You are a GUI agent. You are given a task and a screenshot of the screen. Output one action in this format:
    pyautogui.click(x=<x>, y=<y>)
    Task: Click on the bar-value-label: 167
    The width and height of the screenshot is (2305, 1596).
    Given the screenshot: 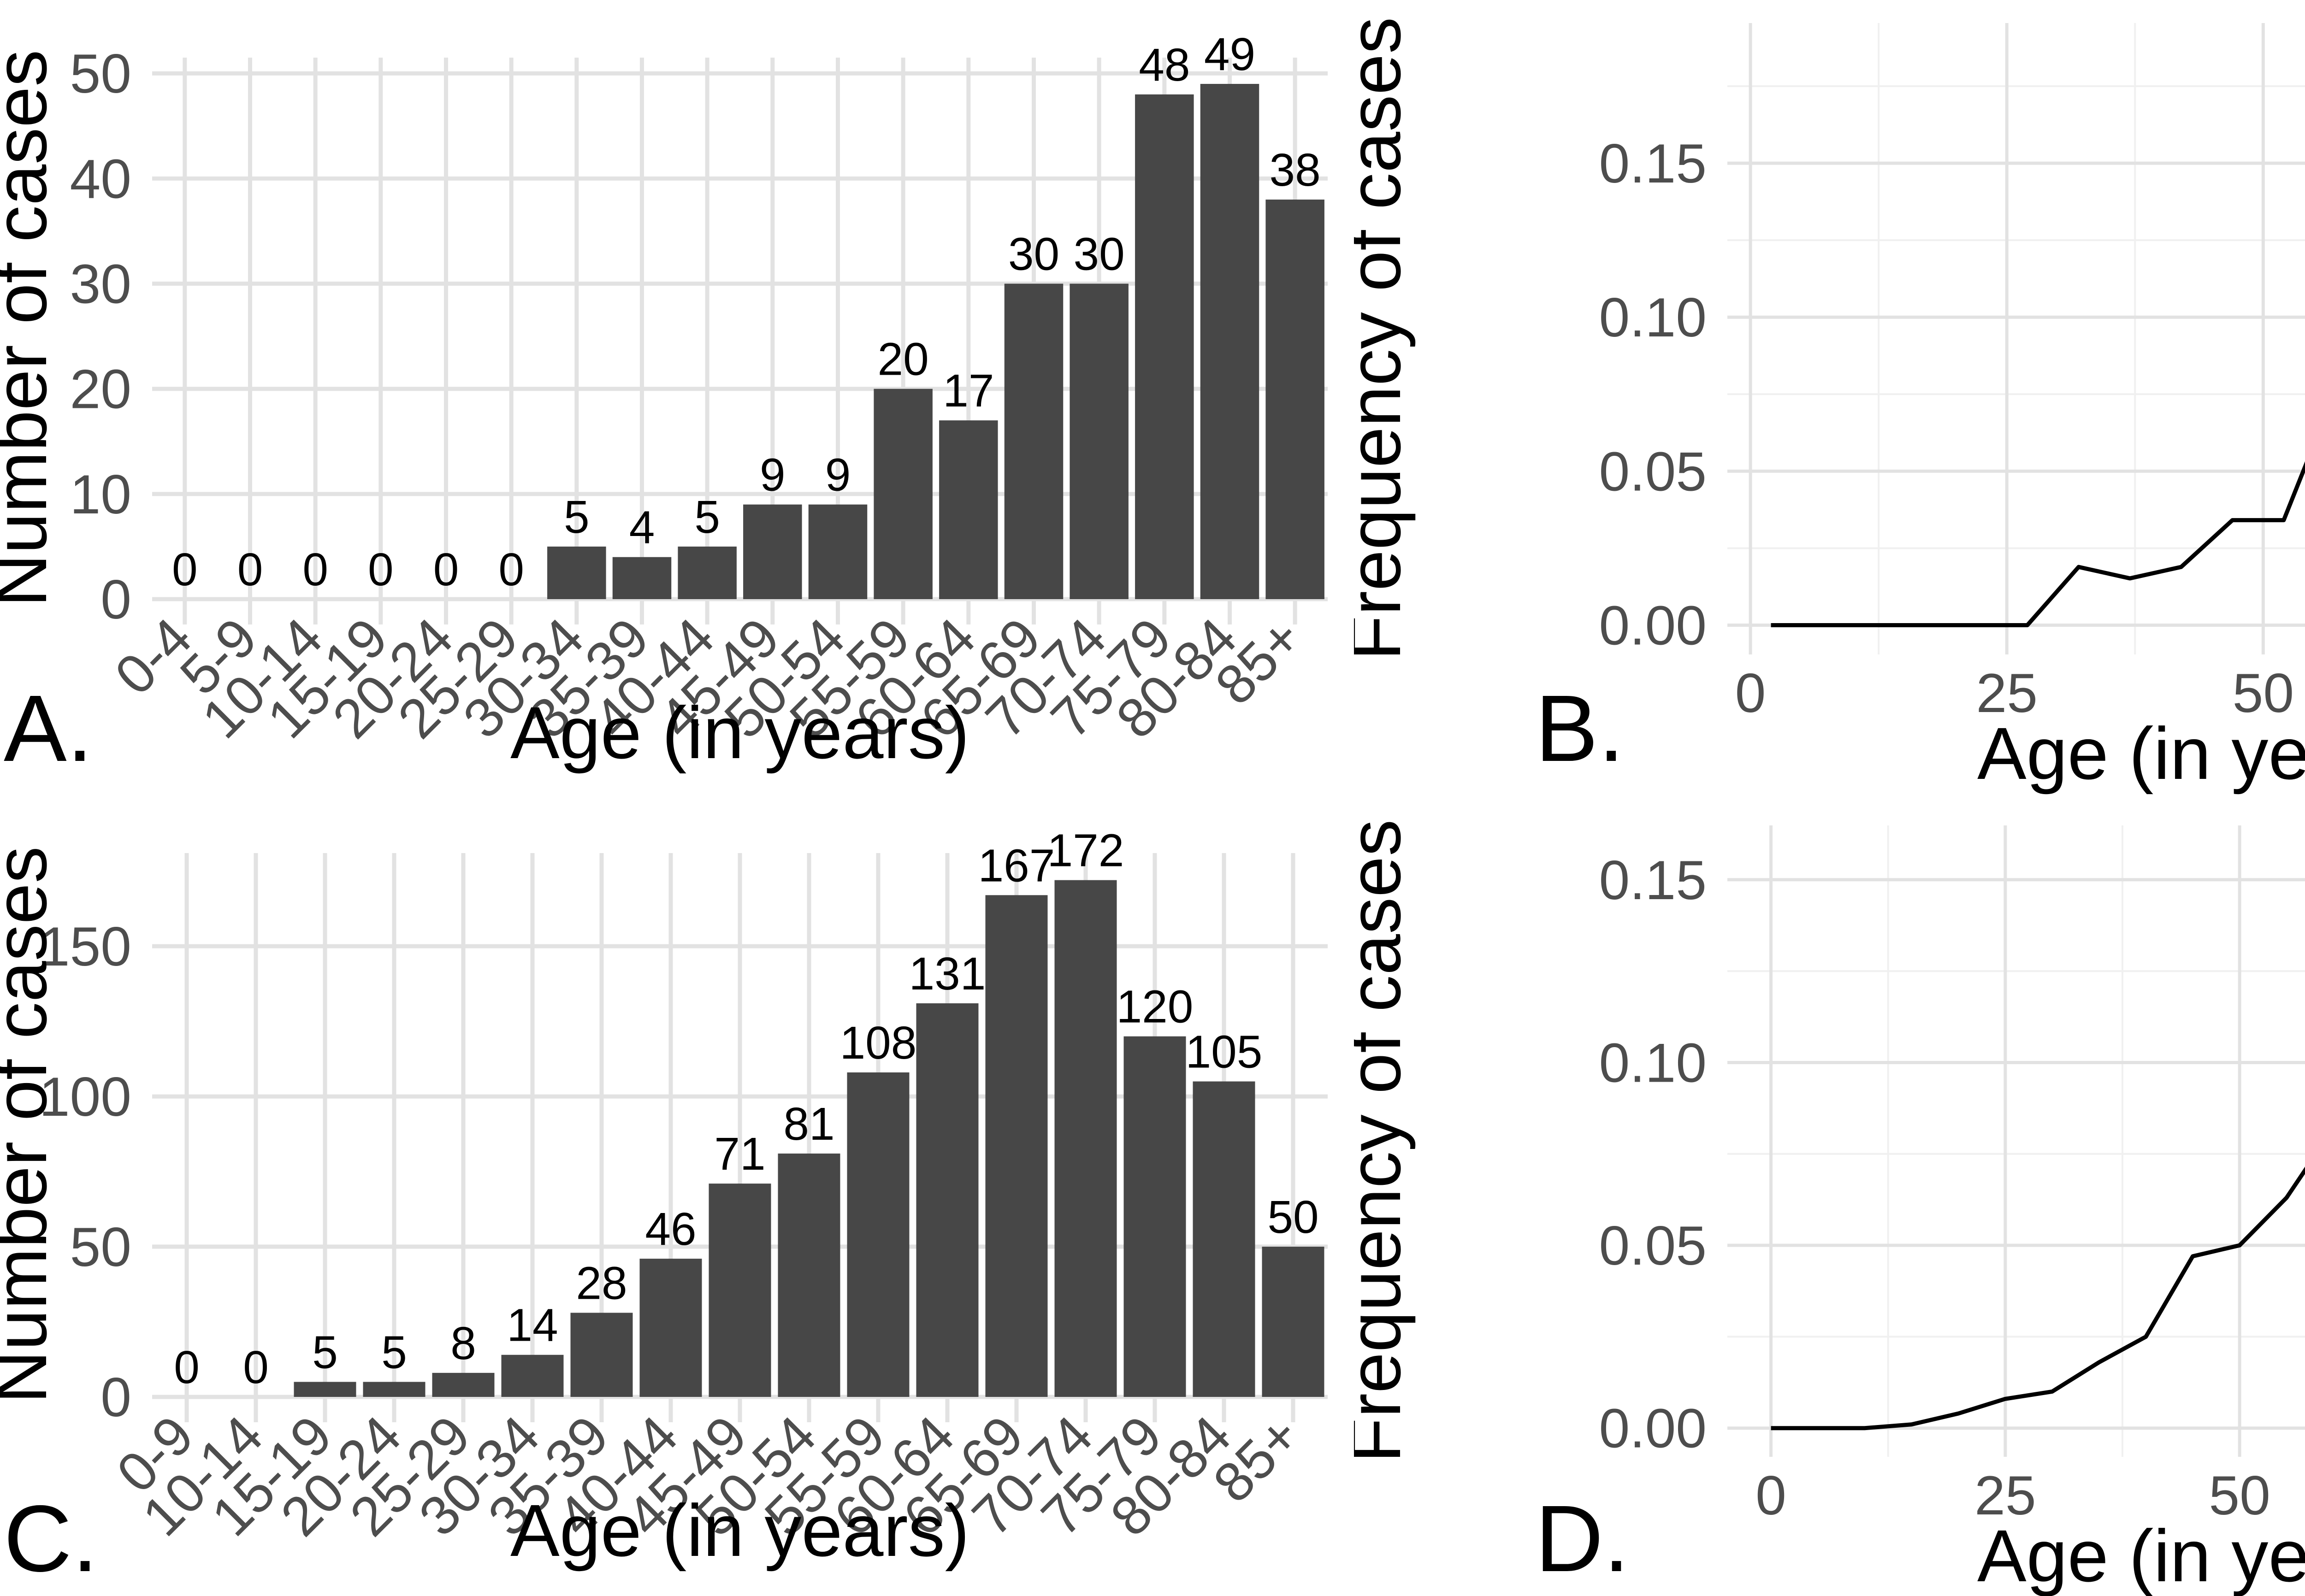 What is the action you would take?
    pyautogui.click(x=1016, y=866)
    